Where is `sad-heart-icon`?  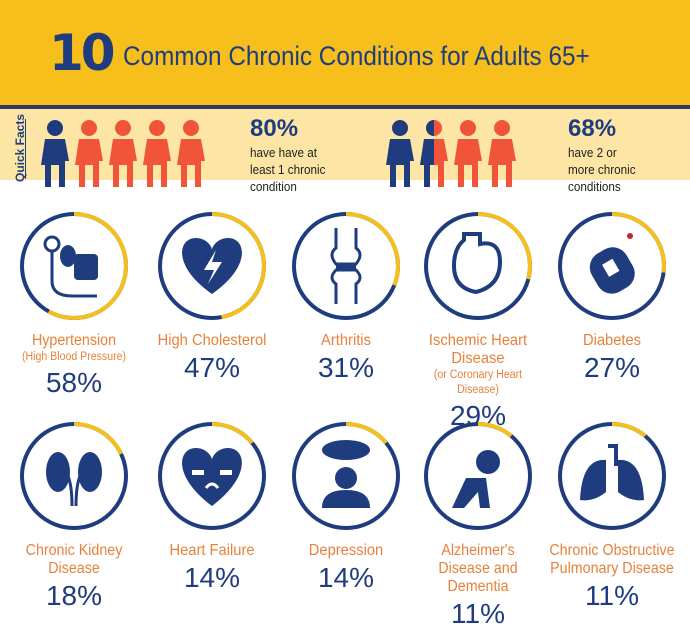
sad-heart-icon is located at coordinates (212, 477).